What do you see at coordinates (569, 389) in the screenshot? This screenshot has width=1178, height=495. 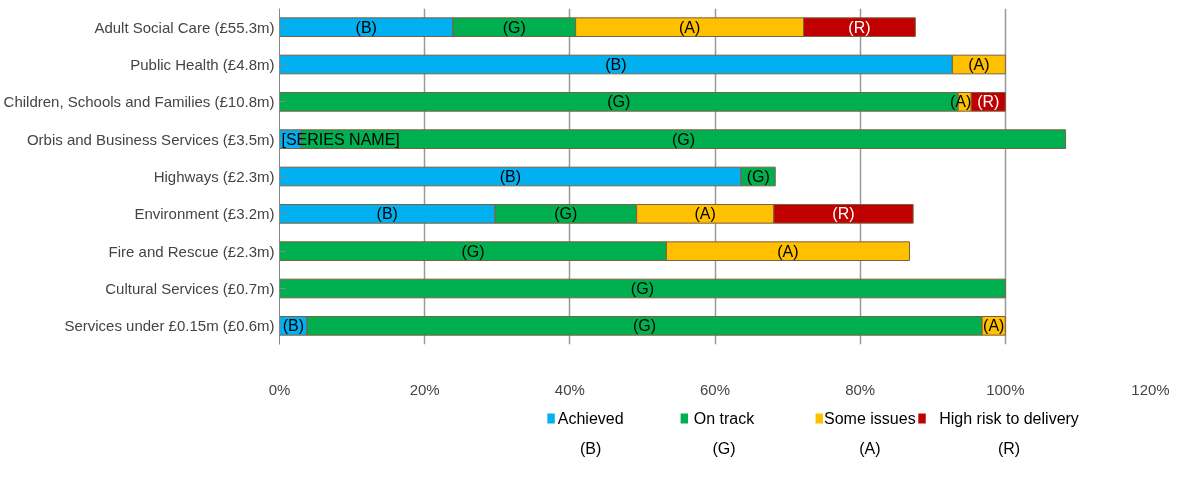 I see `x-tick-label: 40%` at bounding box center [569, 389].